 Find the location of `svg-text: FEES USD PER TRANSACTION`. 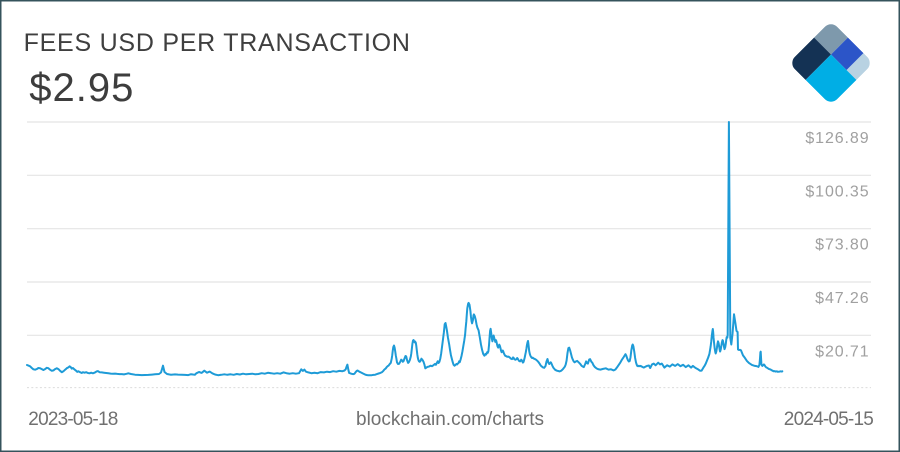

svg-text: FEES USD PER TRANSACTION is located at coordinates (217, 43).